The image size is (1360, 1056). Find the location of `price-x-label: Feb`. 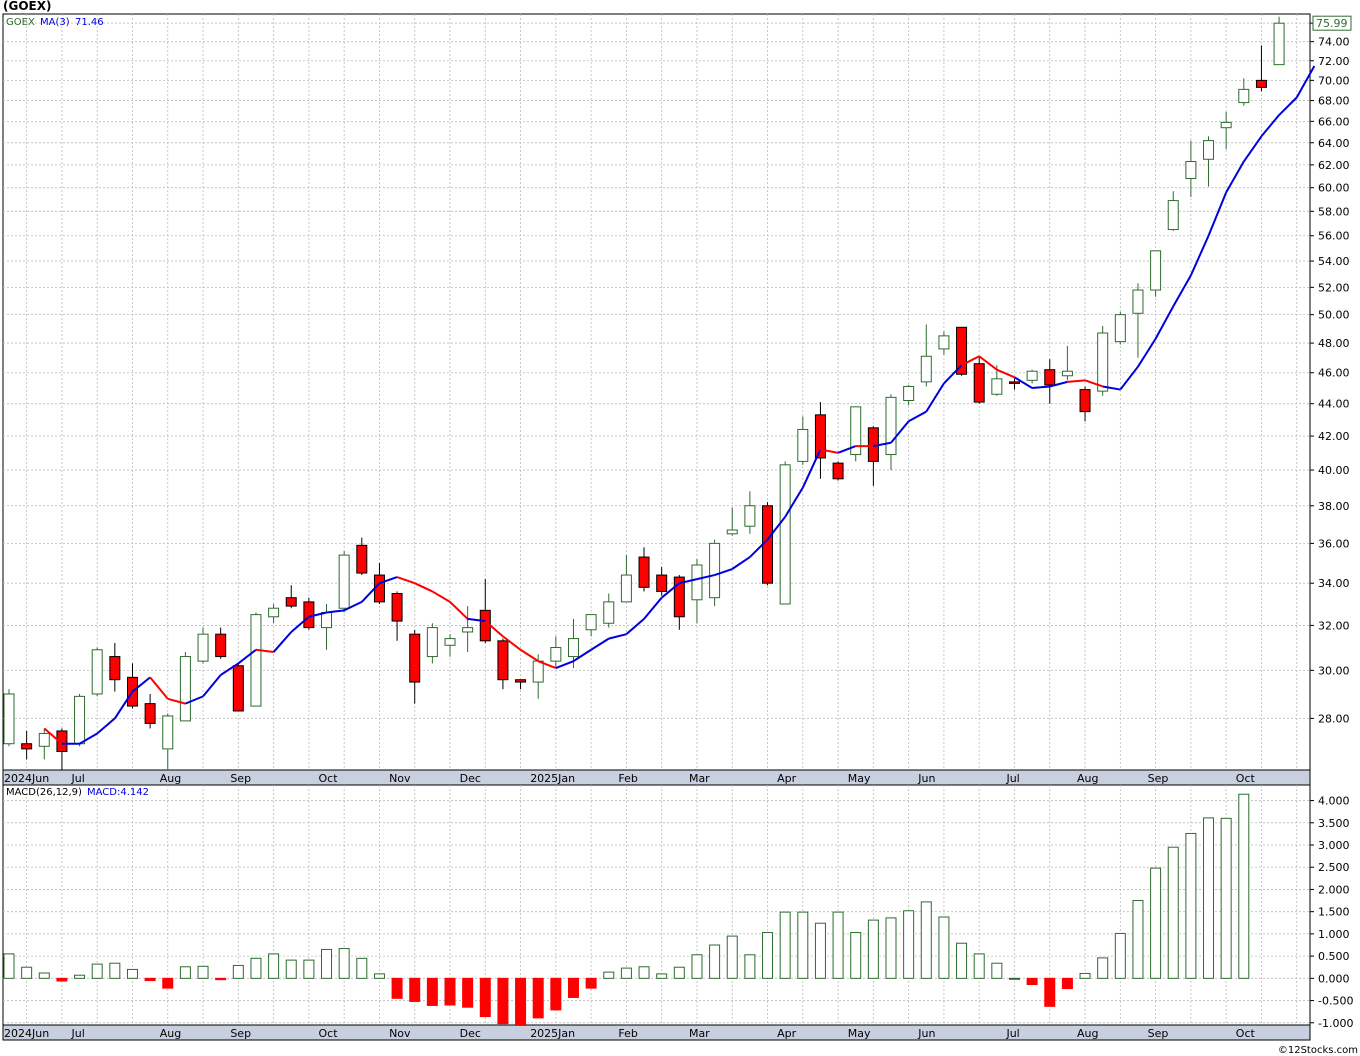

price-x-label: Feb is located at coordinates (627, 778).